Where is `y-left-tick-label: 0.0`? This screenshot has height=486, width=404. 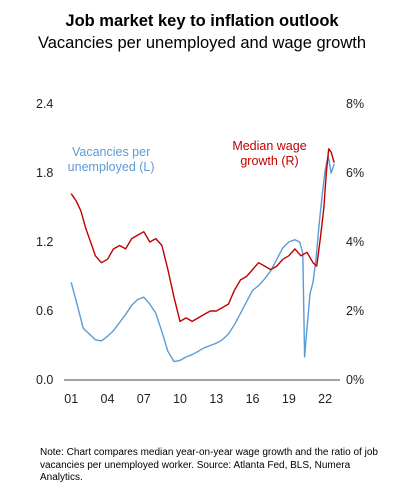 y-left-tick-label: 0.0 is located at coordinates (44, 380).